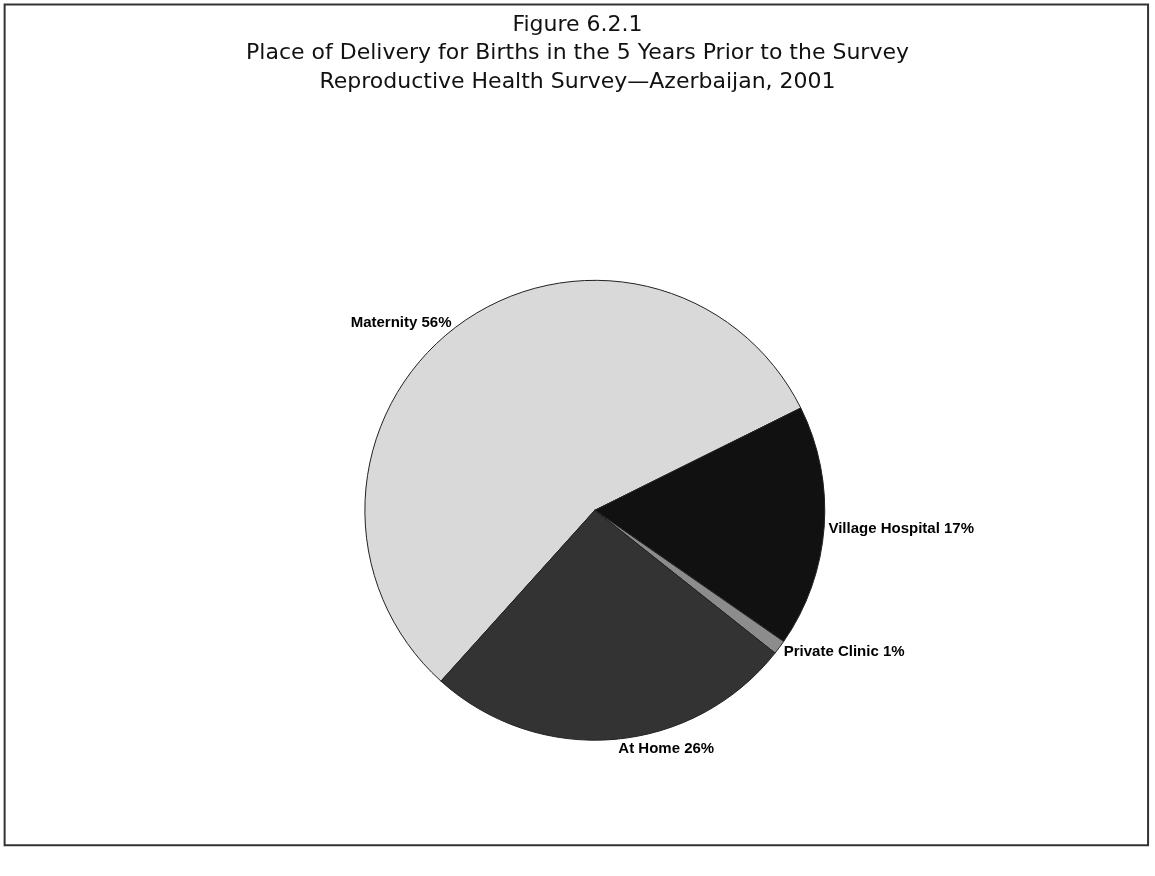 The height and width of the screenshot is (876, 1155). What do you see at coordinates (577, 51) in the screenshot?
I see `chart-title: Figure 6.2.1 Place of Delivery for Births in the 5 Years Prior to the Survey Reproductive Health Survey—Azerbaijan, 2001` at bounding box center [577, 51].